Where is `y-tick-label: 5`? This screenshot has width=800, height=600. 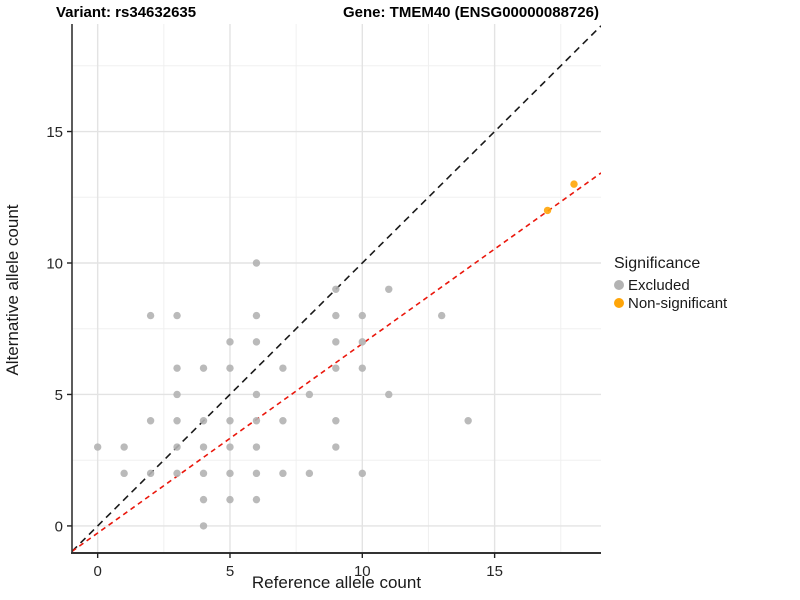
y-tick-label: 5 is located at coordinates (59, 395).